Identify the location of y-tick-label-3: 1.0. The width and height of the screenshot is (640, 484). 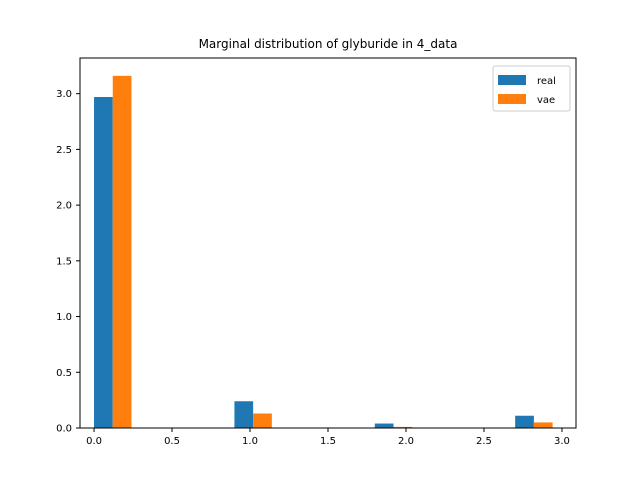
(64, 317).